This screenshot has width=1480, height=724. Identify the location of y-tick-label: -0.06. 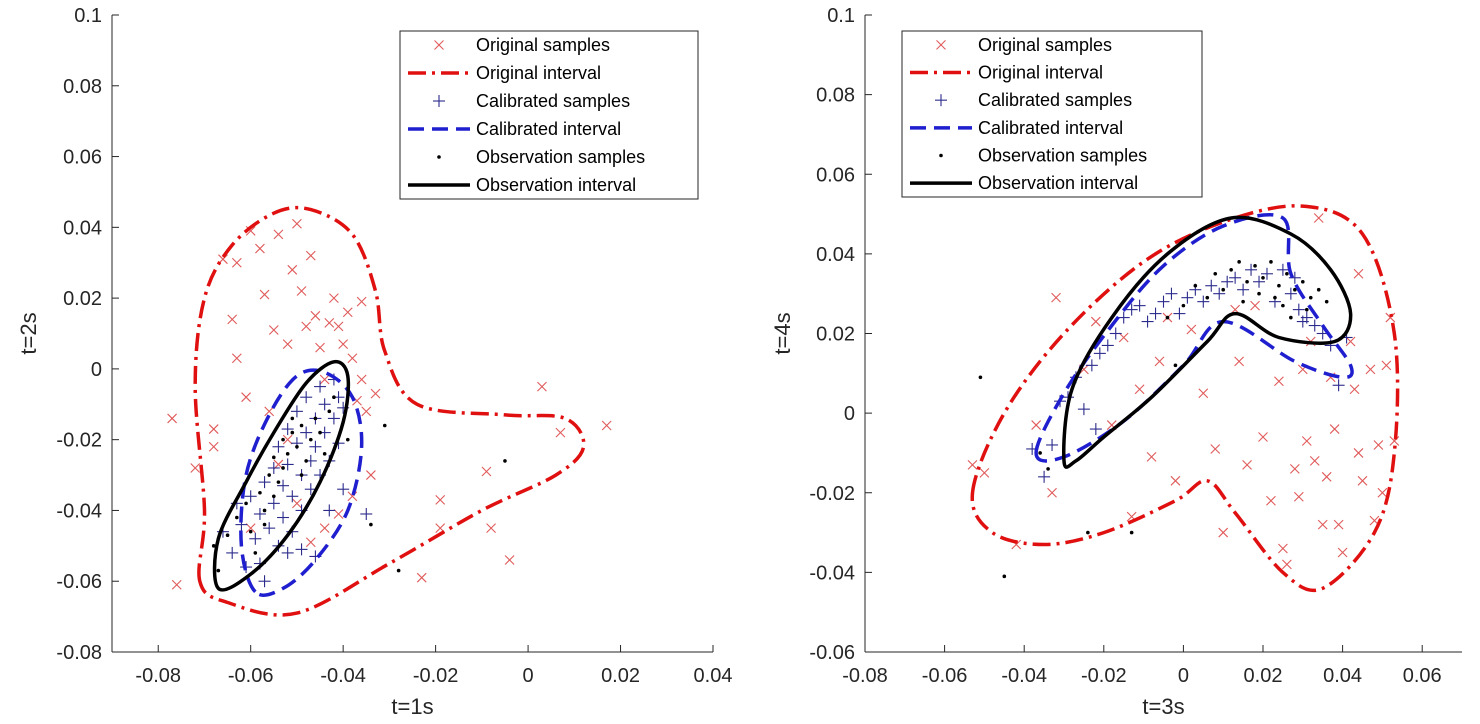
(79, 582).